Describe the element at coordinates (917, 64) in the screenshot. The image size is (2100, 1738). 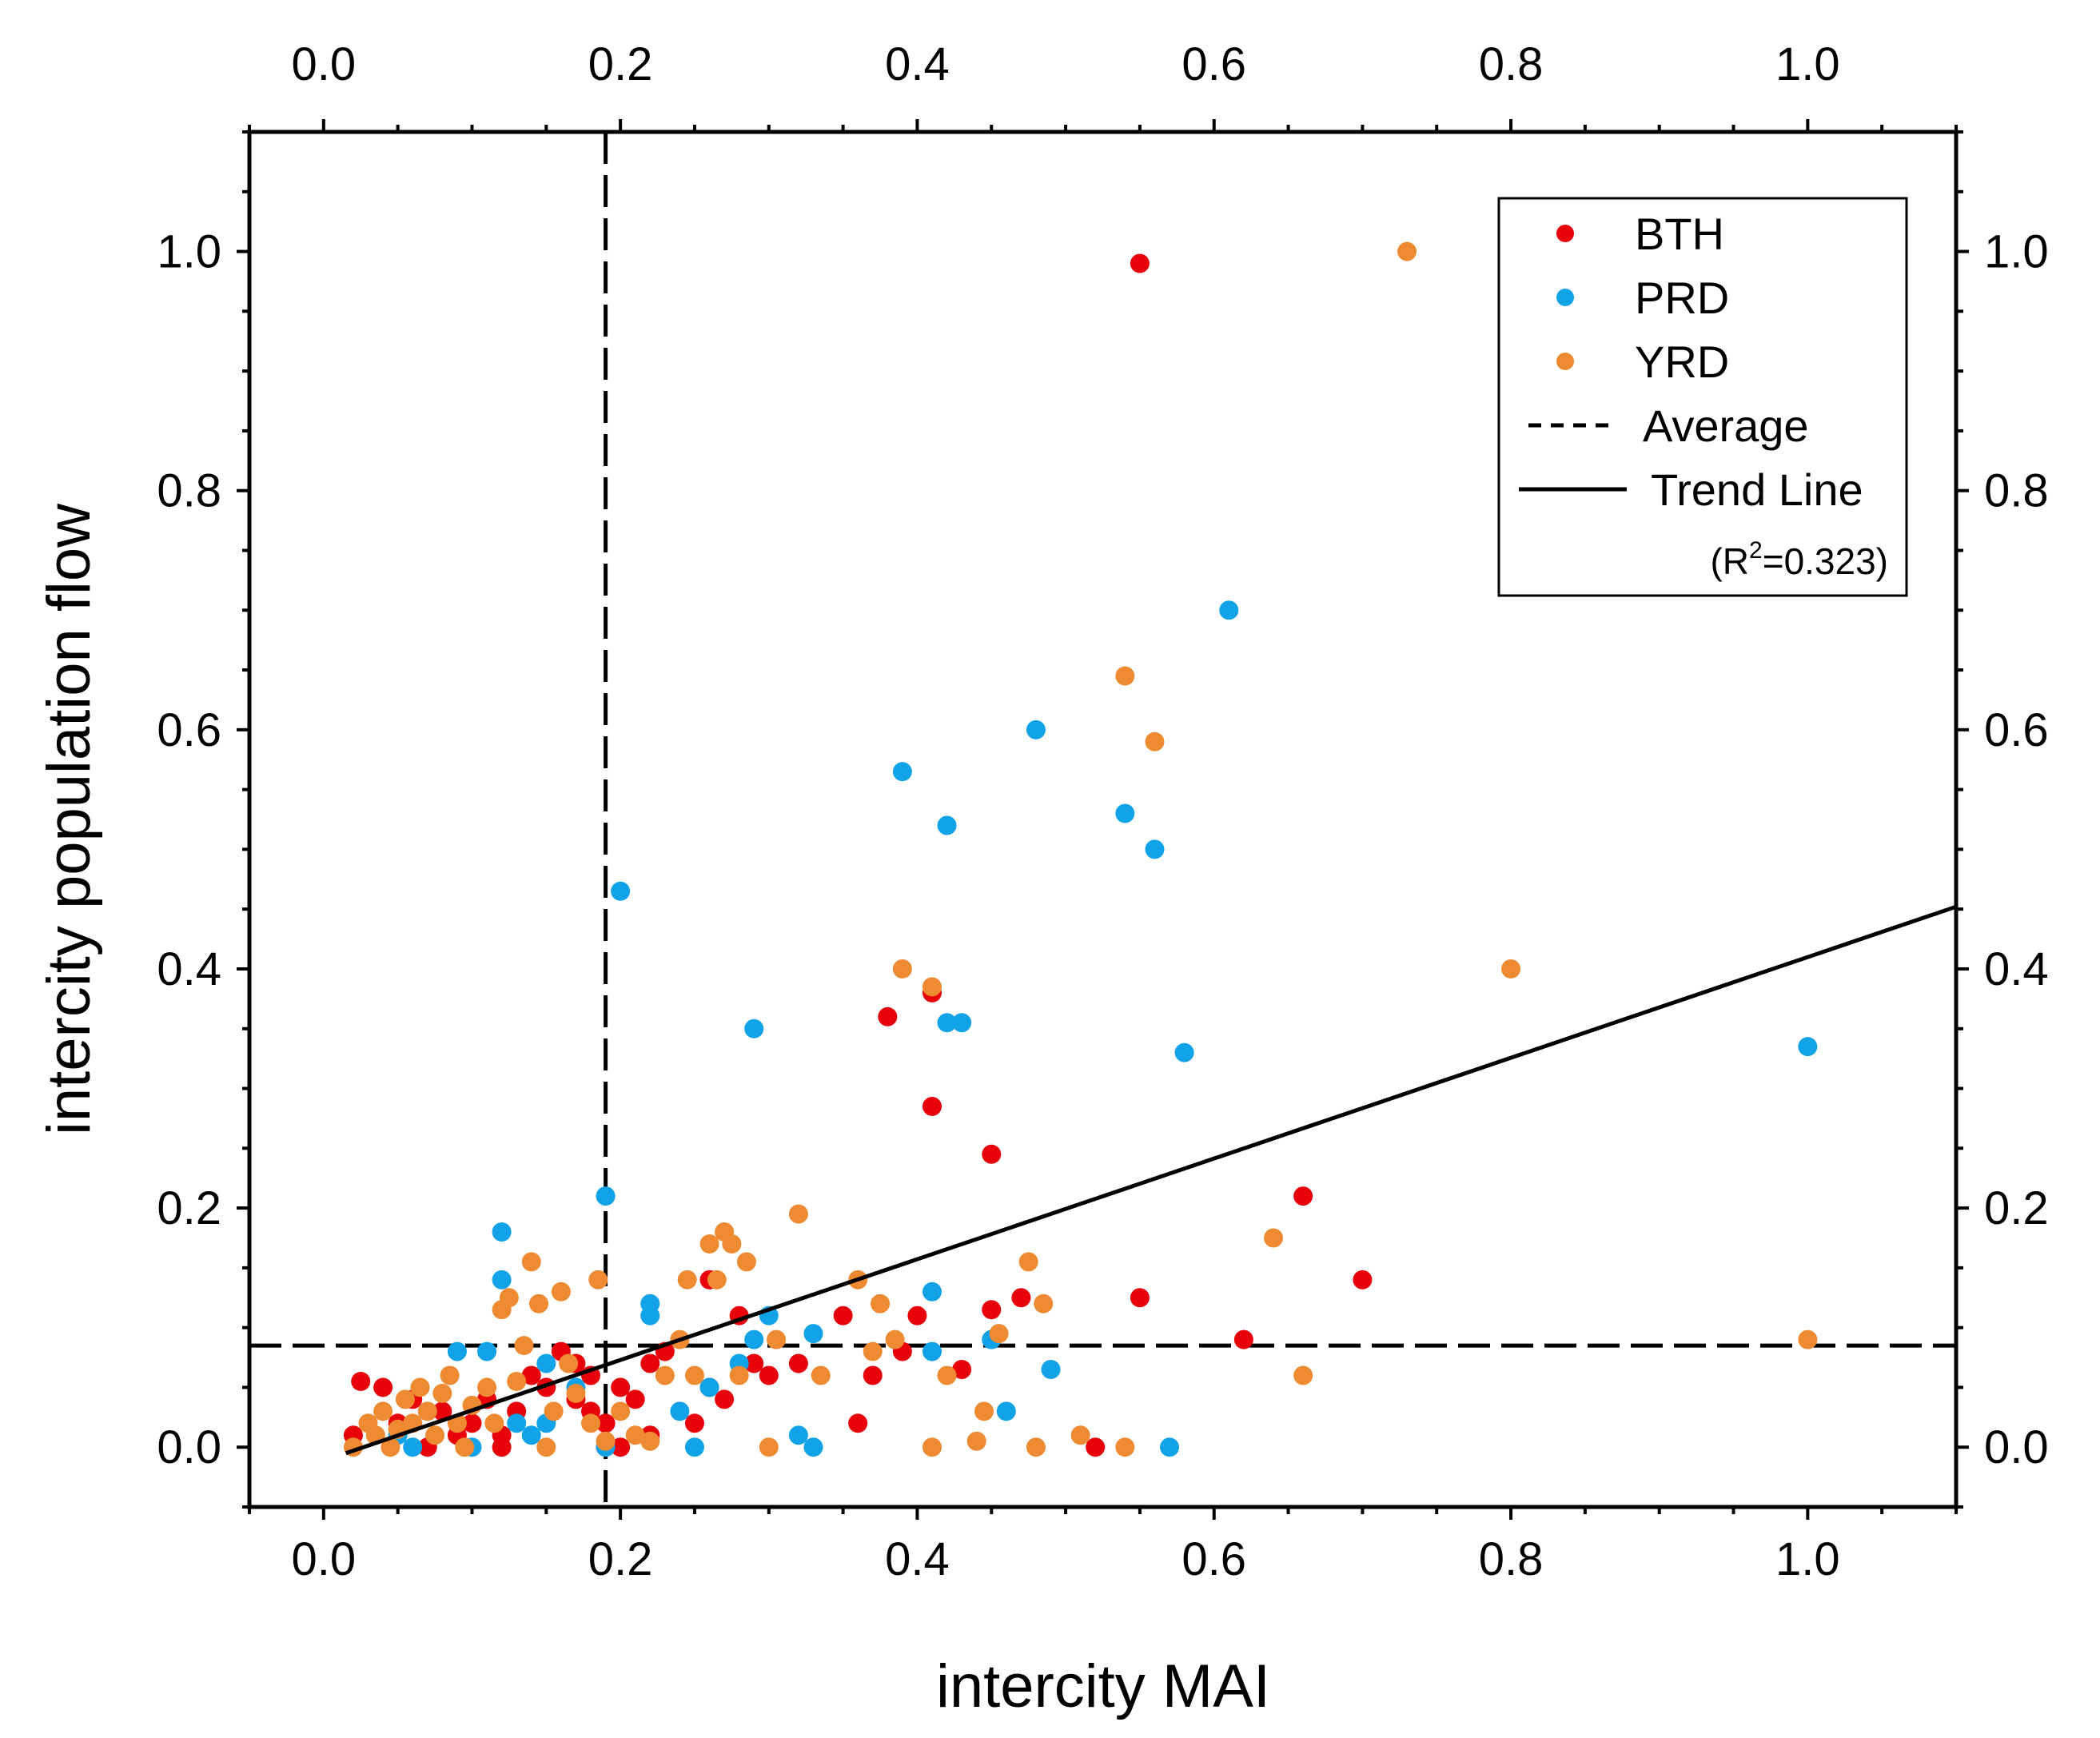
I see `x-tick-label-top: 0.4` at that location.